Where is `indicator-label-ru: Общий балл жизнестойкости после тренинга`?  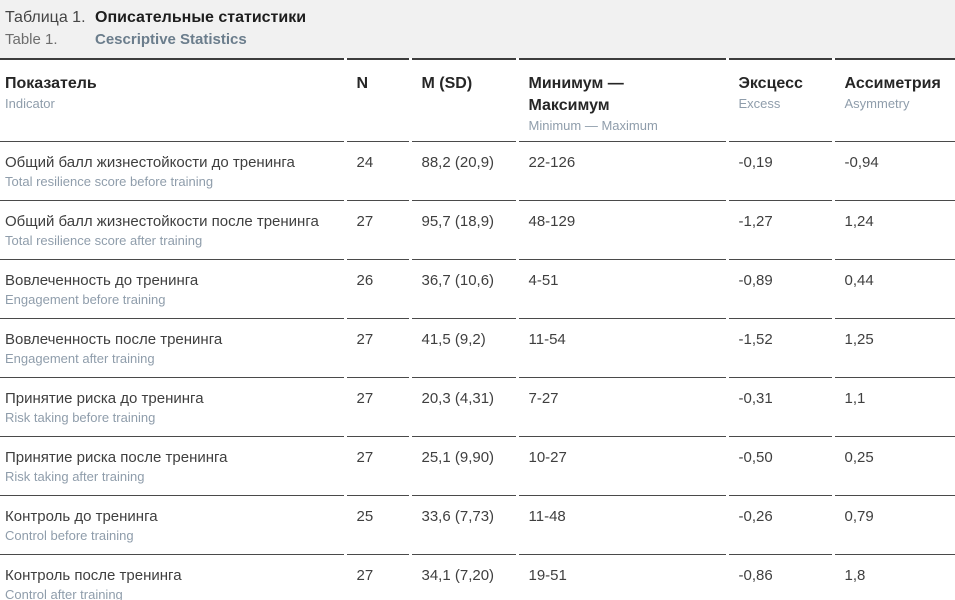
indicator-label-ru: Общий балл жизнестойкости после тренинга is located at coordinates (162, 221).